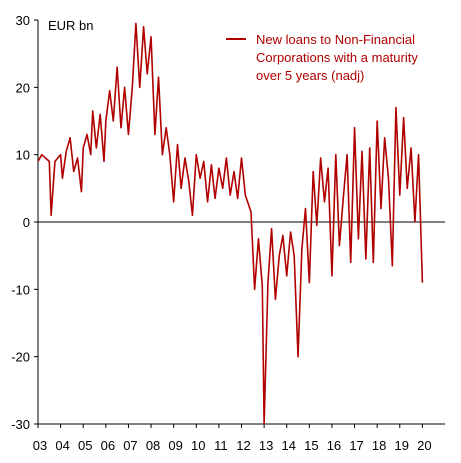 This screenshot has width=461, height=463. I want to click on x-tick-label: 09, so click(175, 445).